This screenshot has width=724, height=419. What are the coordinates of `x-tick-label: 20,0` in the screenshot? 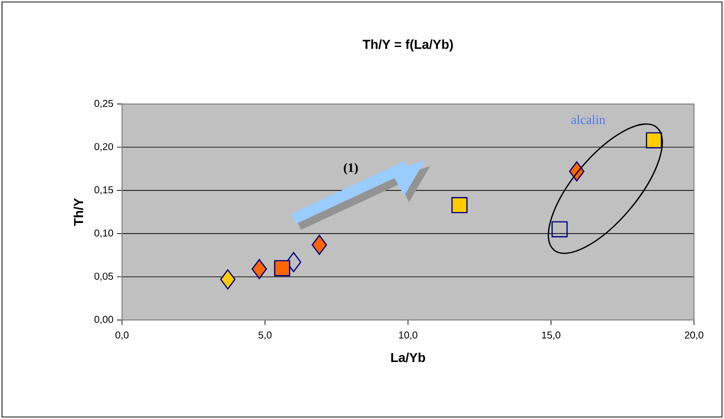 It's located at (694, 336).